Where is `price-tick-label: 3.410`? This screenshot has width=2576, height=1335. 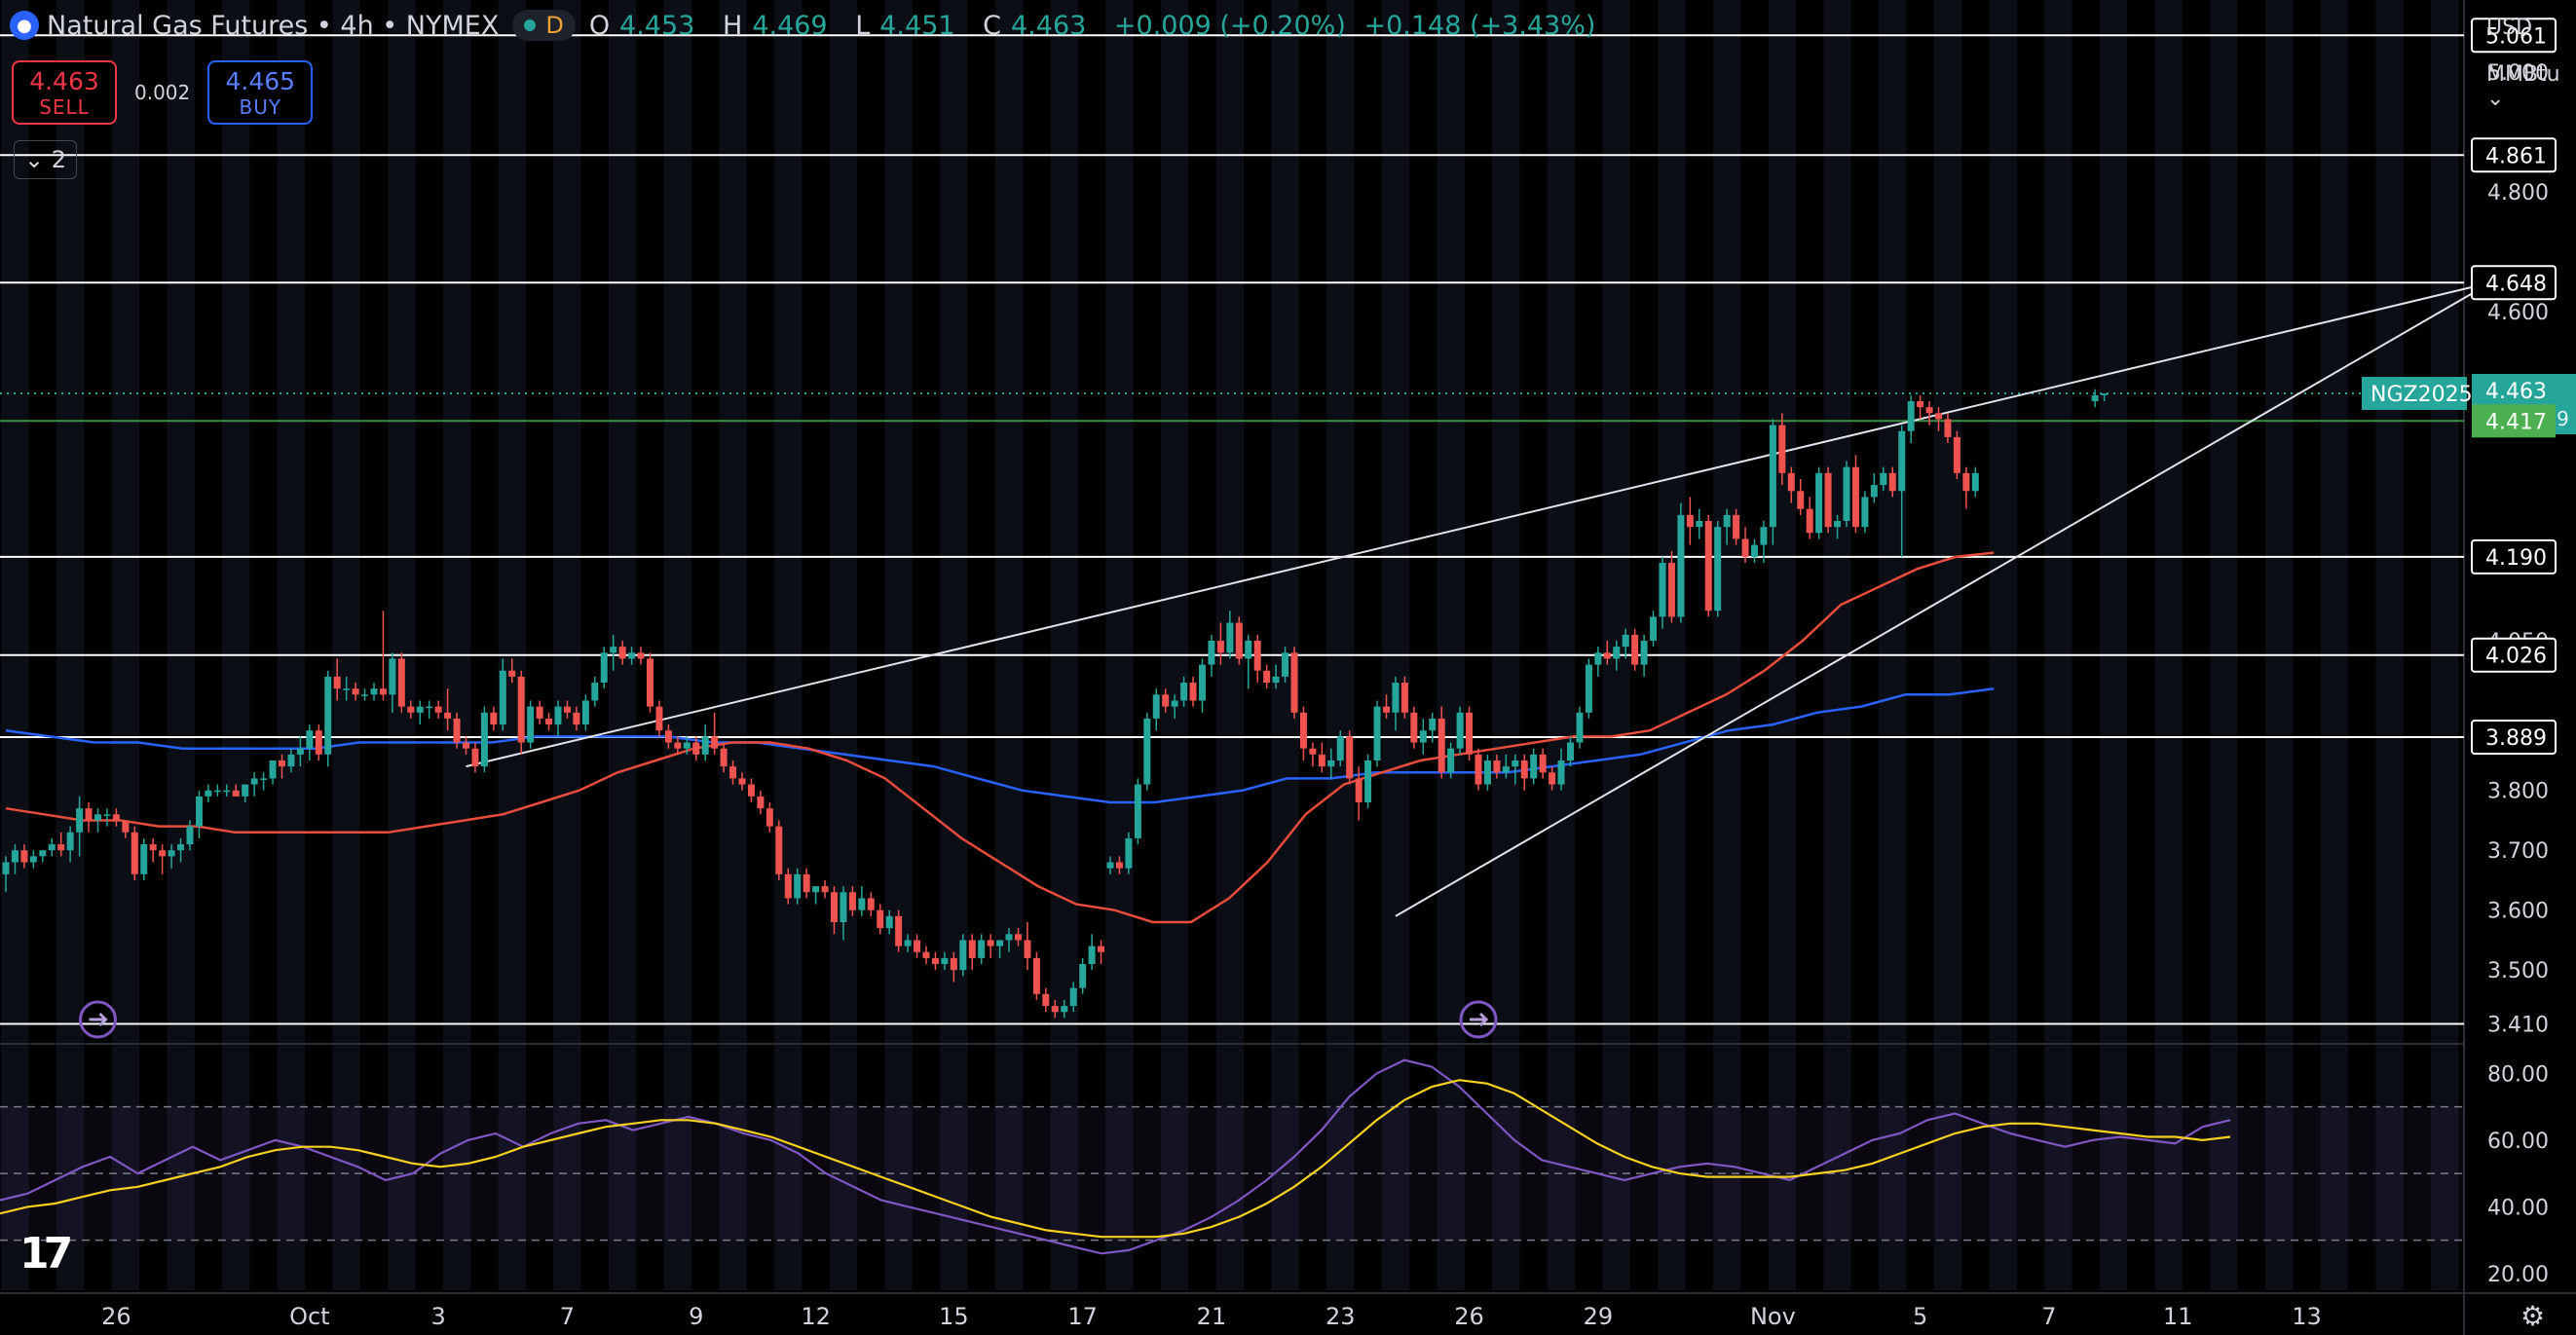
price-tick-label: 3.410 is located at coordinates (2518, 1026).